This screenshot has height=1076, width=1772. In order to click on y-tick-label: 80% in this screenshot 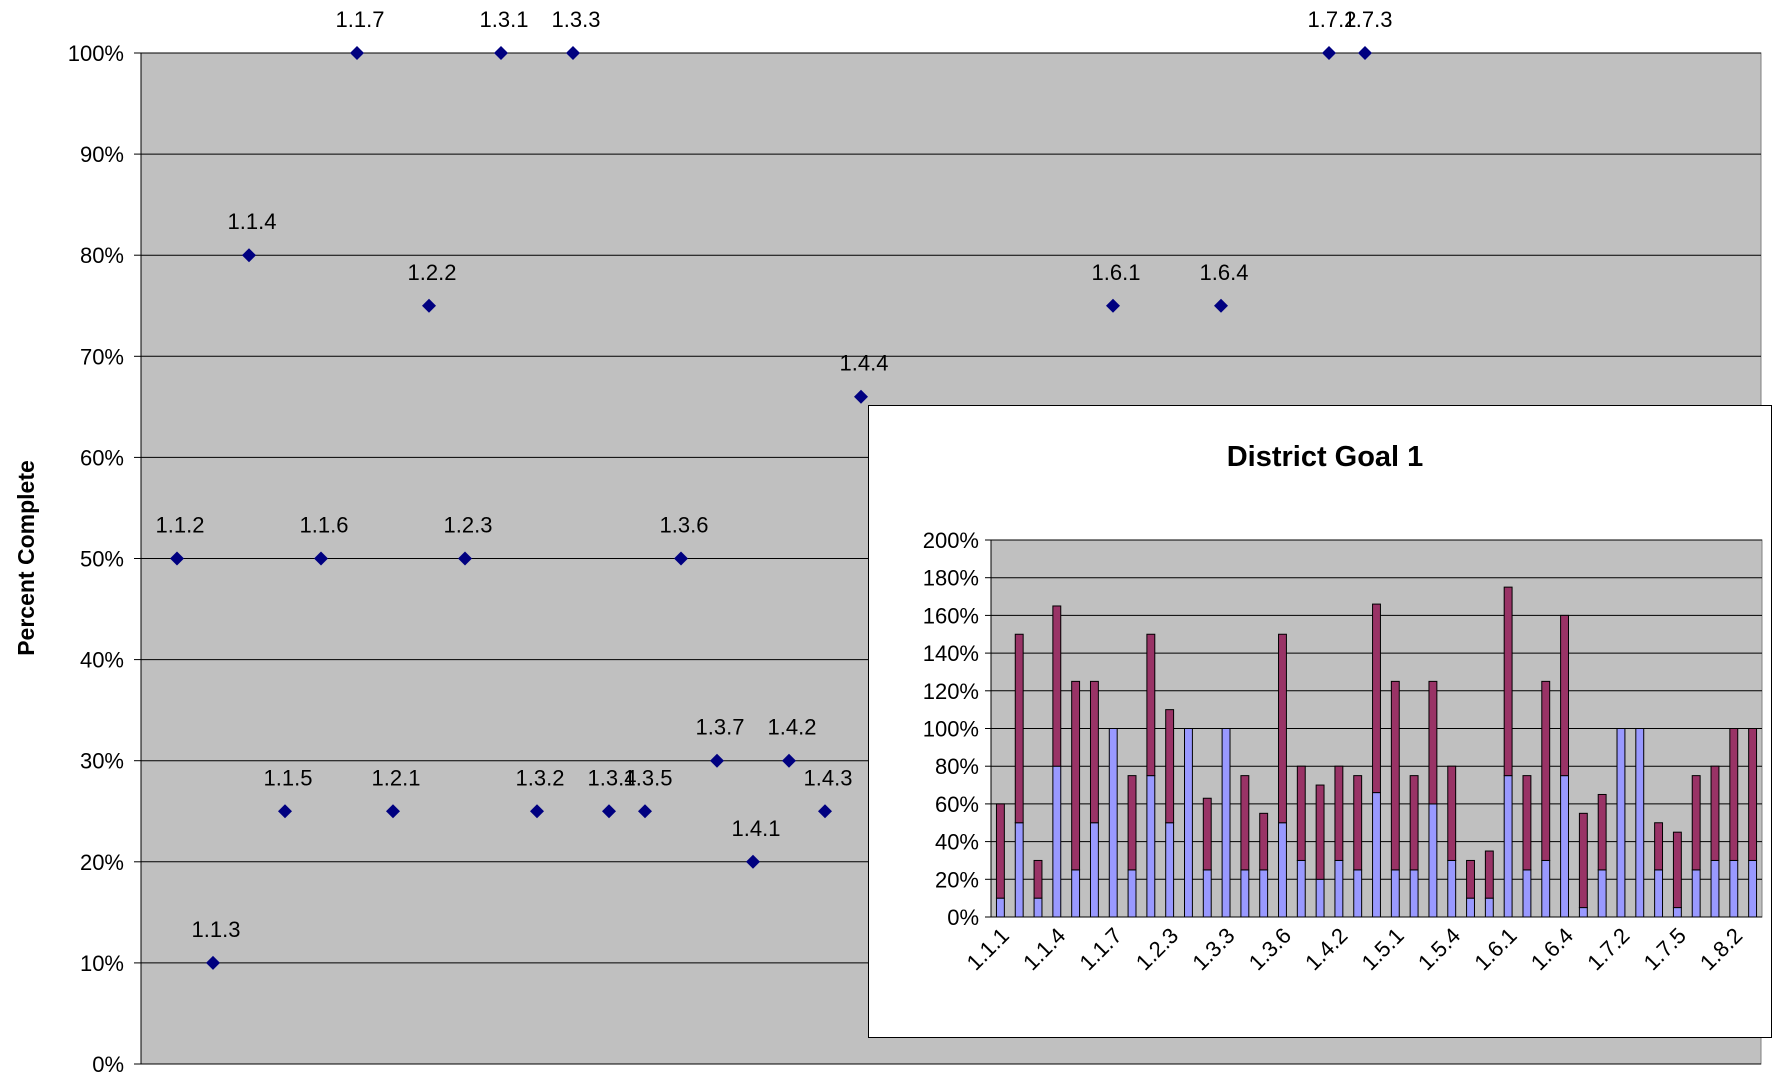, I will do `click(102, 255)`.